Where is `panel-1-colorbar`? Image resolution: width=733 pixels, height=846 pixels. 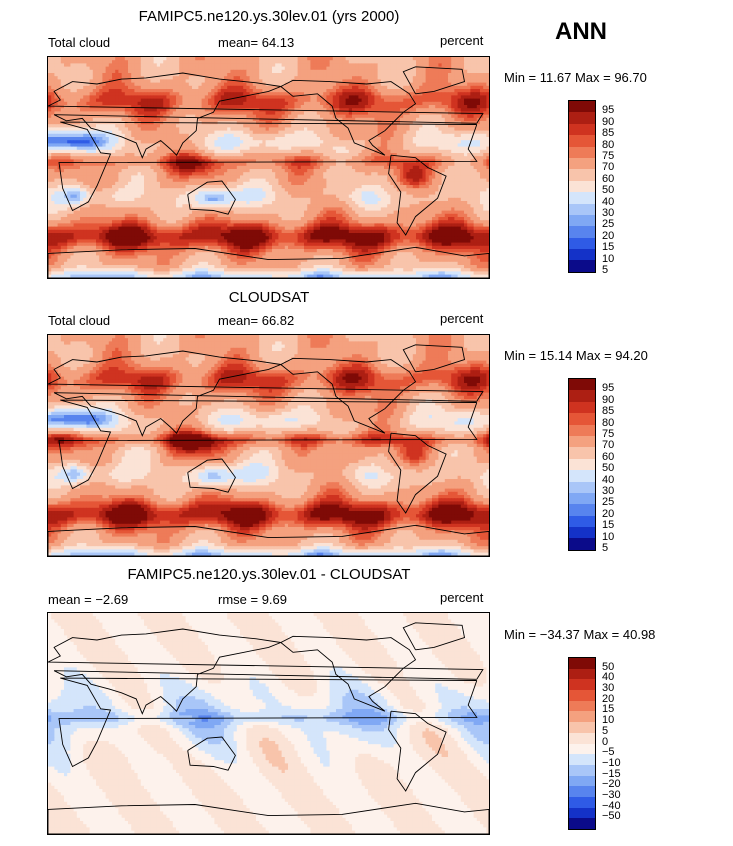 panel-1-colorbar is located at coordinates (582, 186).